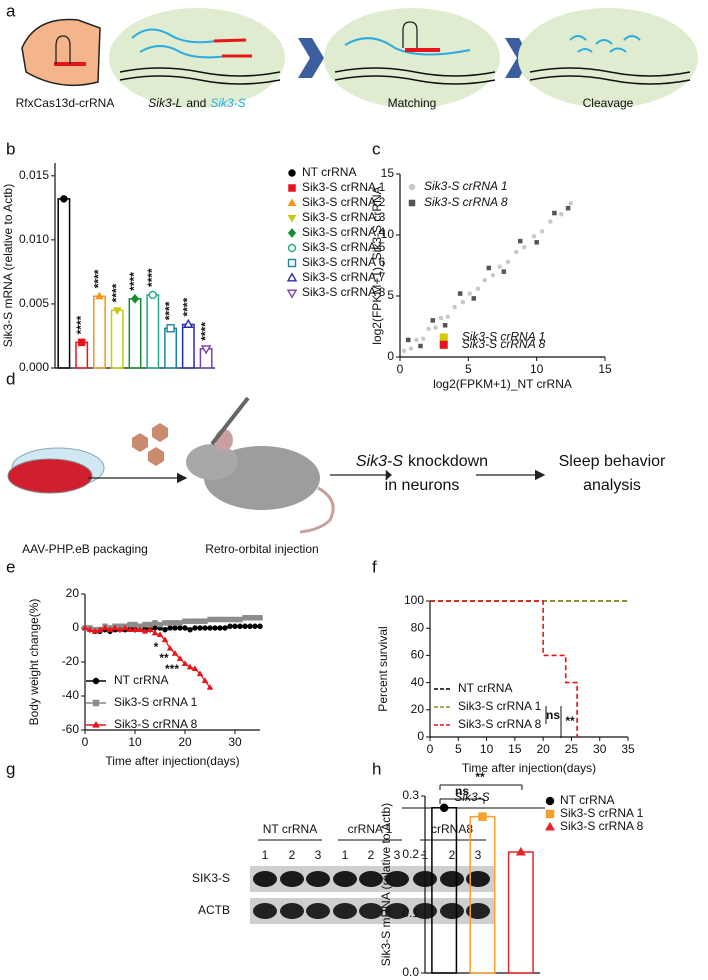  What do you see at coordinates (71, 661) in the screenshot?
I see `y-tick-label: -20` at bounding box center [71, 661].